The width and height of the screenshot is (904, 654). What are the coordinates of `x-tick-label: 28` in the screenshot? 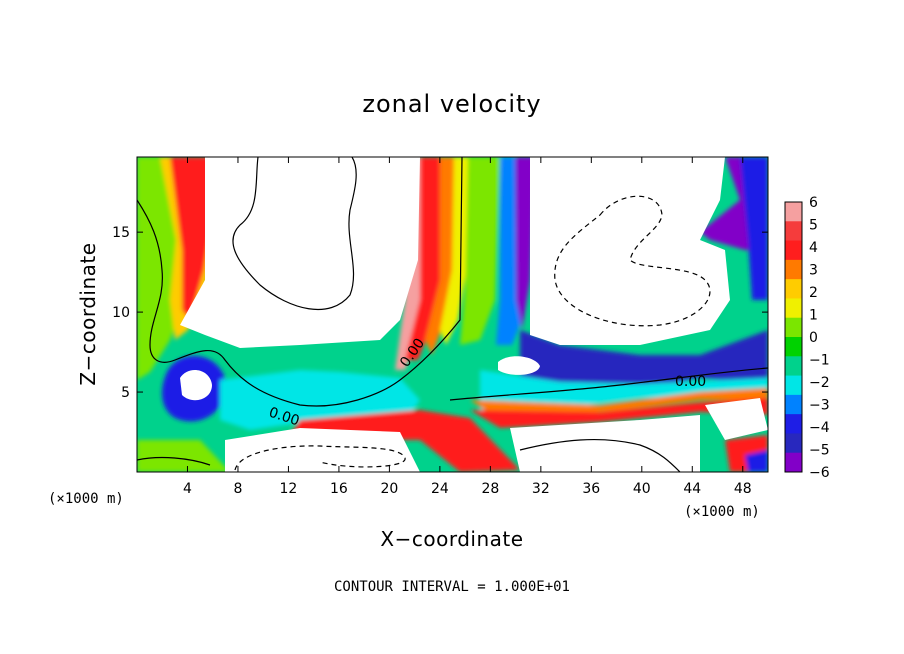 It's located at (490, 489).